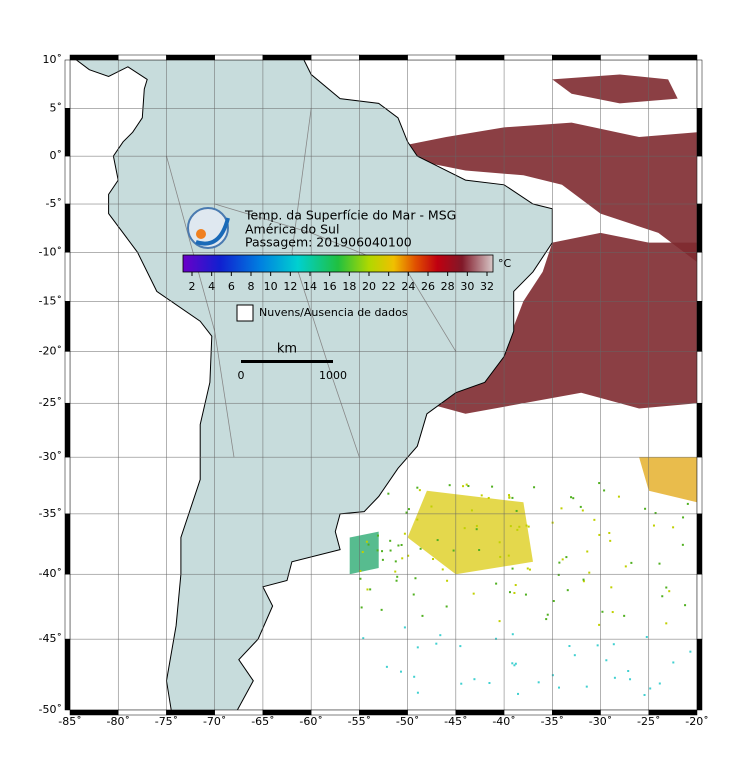  Describe the element at coordinates (50, 709) in the screenshot. I see `lat-label: -50˚` at that location.